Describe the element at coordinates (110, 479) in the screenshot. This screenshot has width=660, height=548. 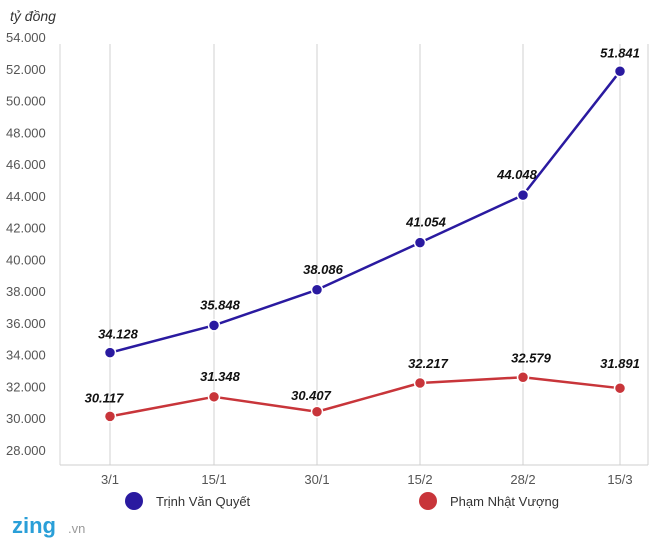
I see `x-tick-label: 3/1` at that location.